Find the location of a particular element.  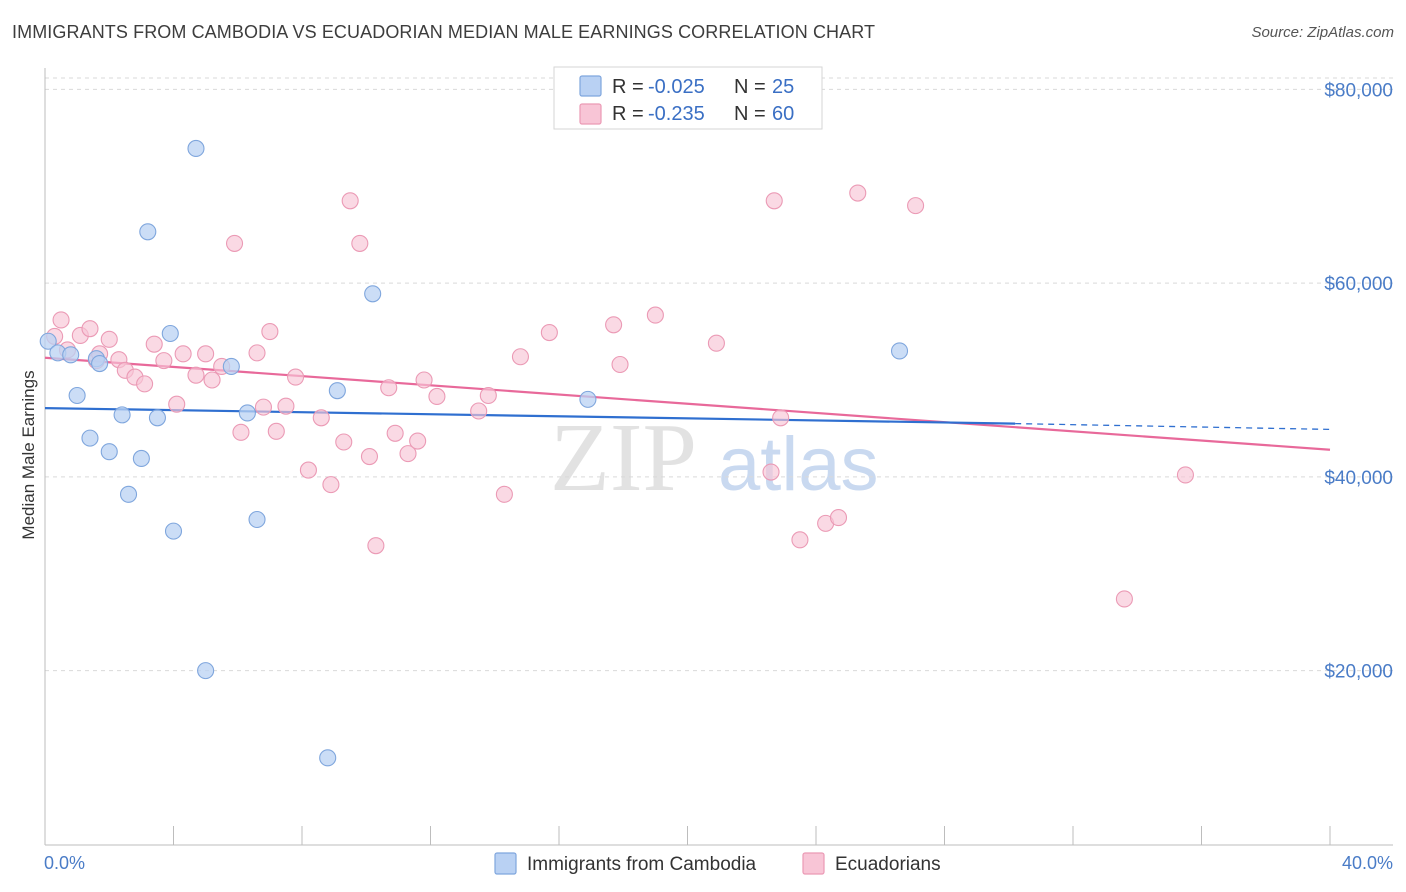

bottom-legend-label-cambodia: Immigrants from Cambodia is located at coordinates (642, 864).